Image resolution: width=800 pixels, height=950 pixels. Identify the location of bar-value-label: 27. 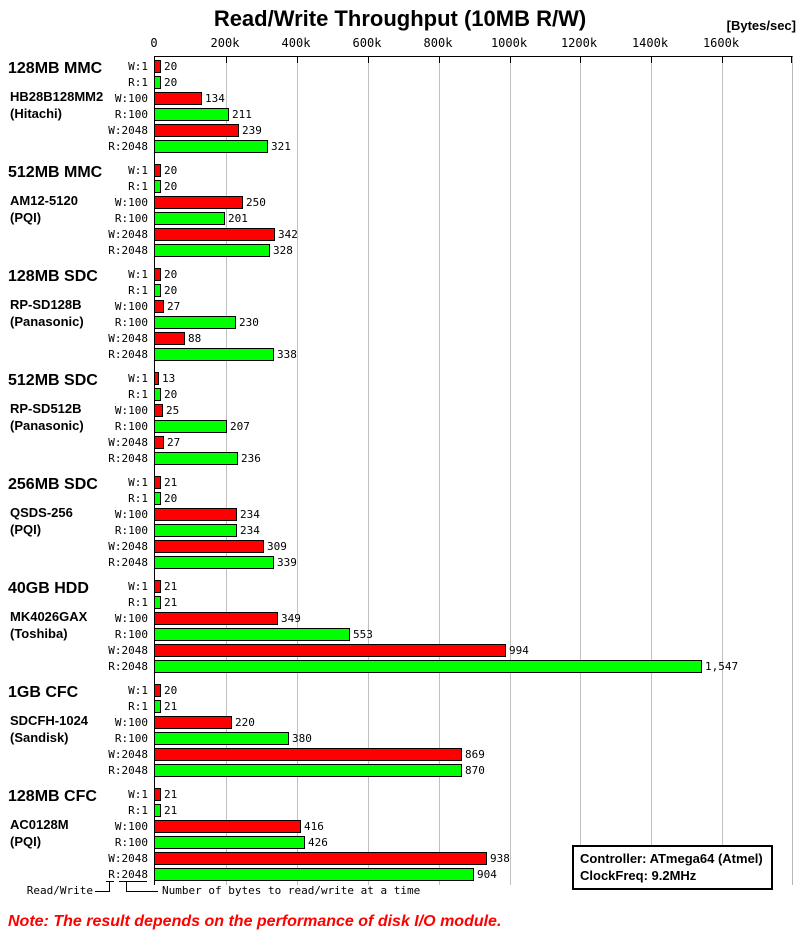
(174, 306).